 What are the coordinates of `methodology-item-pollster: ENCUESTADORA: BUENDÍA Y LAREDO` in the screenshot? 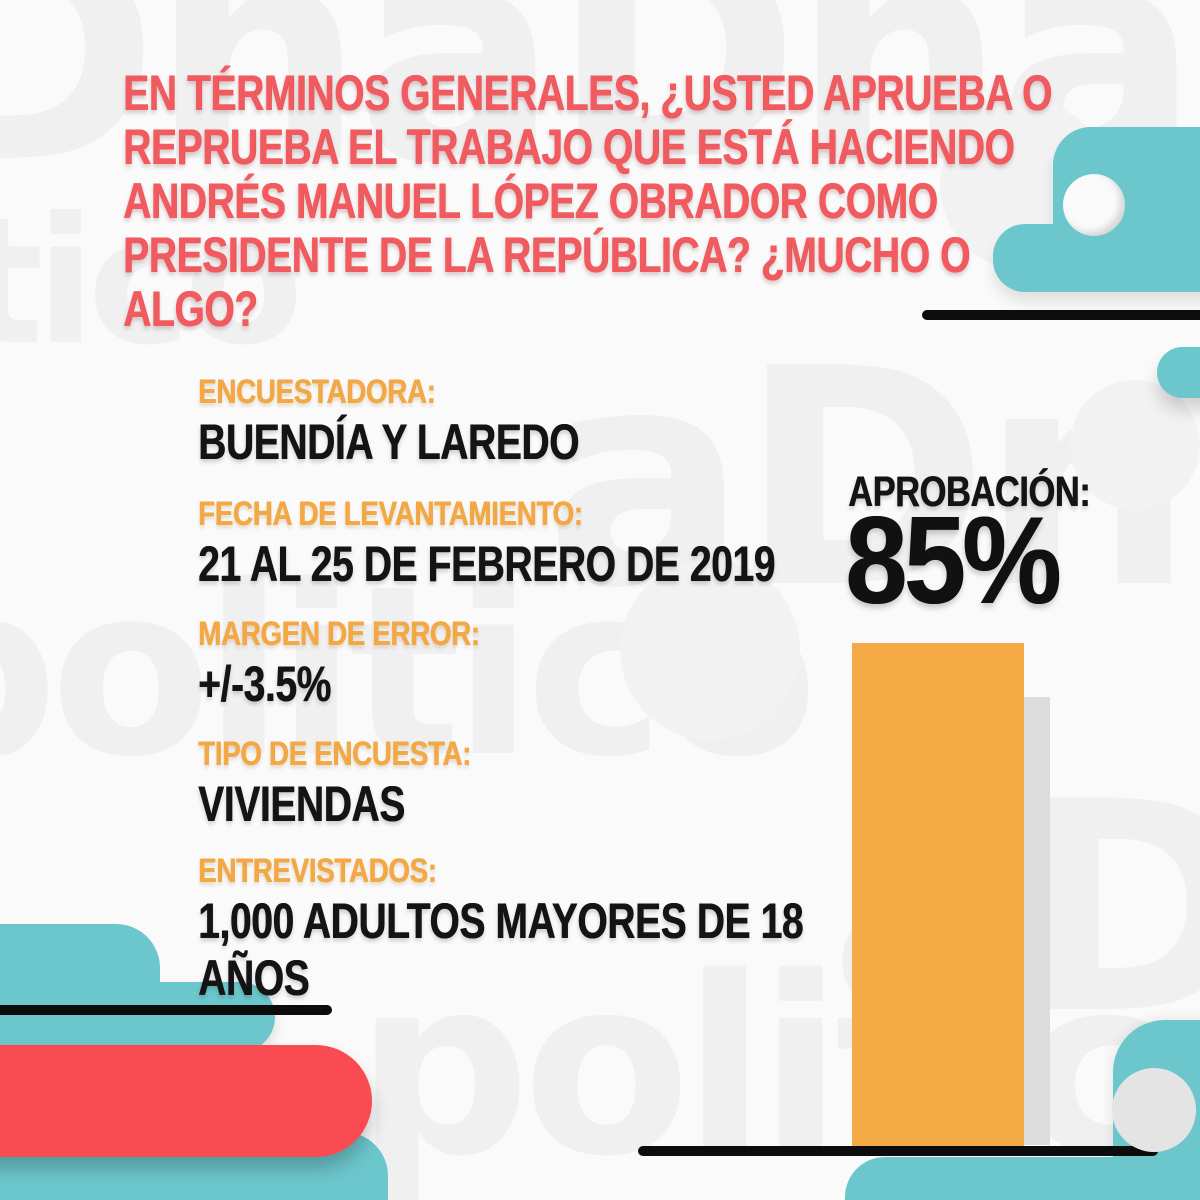 It's located at (598, 421).